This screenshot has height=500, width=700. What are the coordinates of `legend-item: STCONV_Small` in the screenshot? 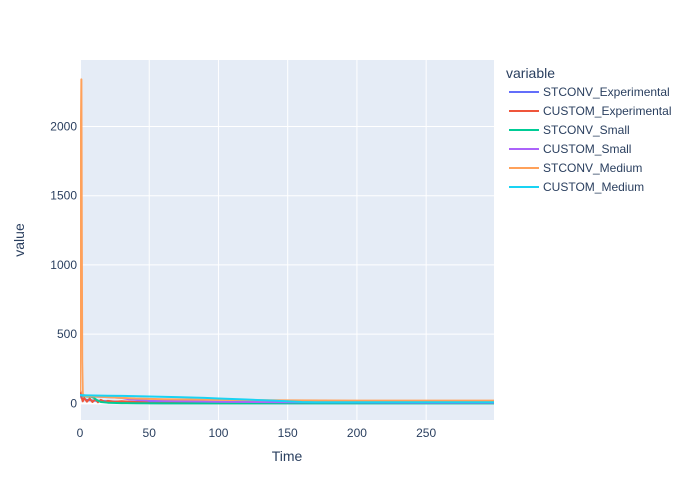 It's located at (569, 130).